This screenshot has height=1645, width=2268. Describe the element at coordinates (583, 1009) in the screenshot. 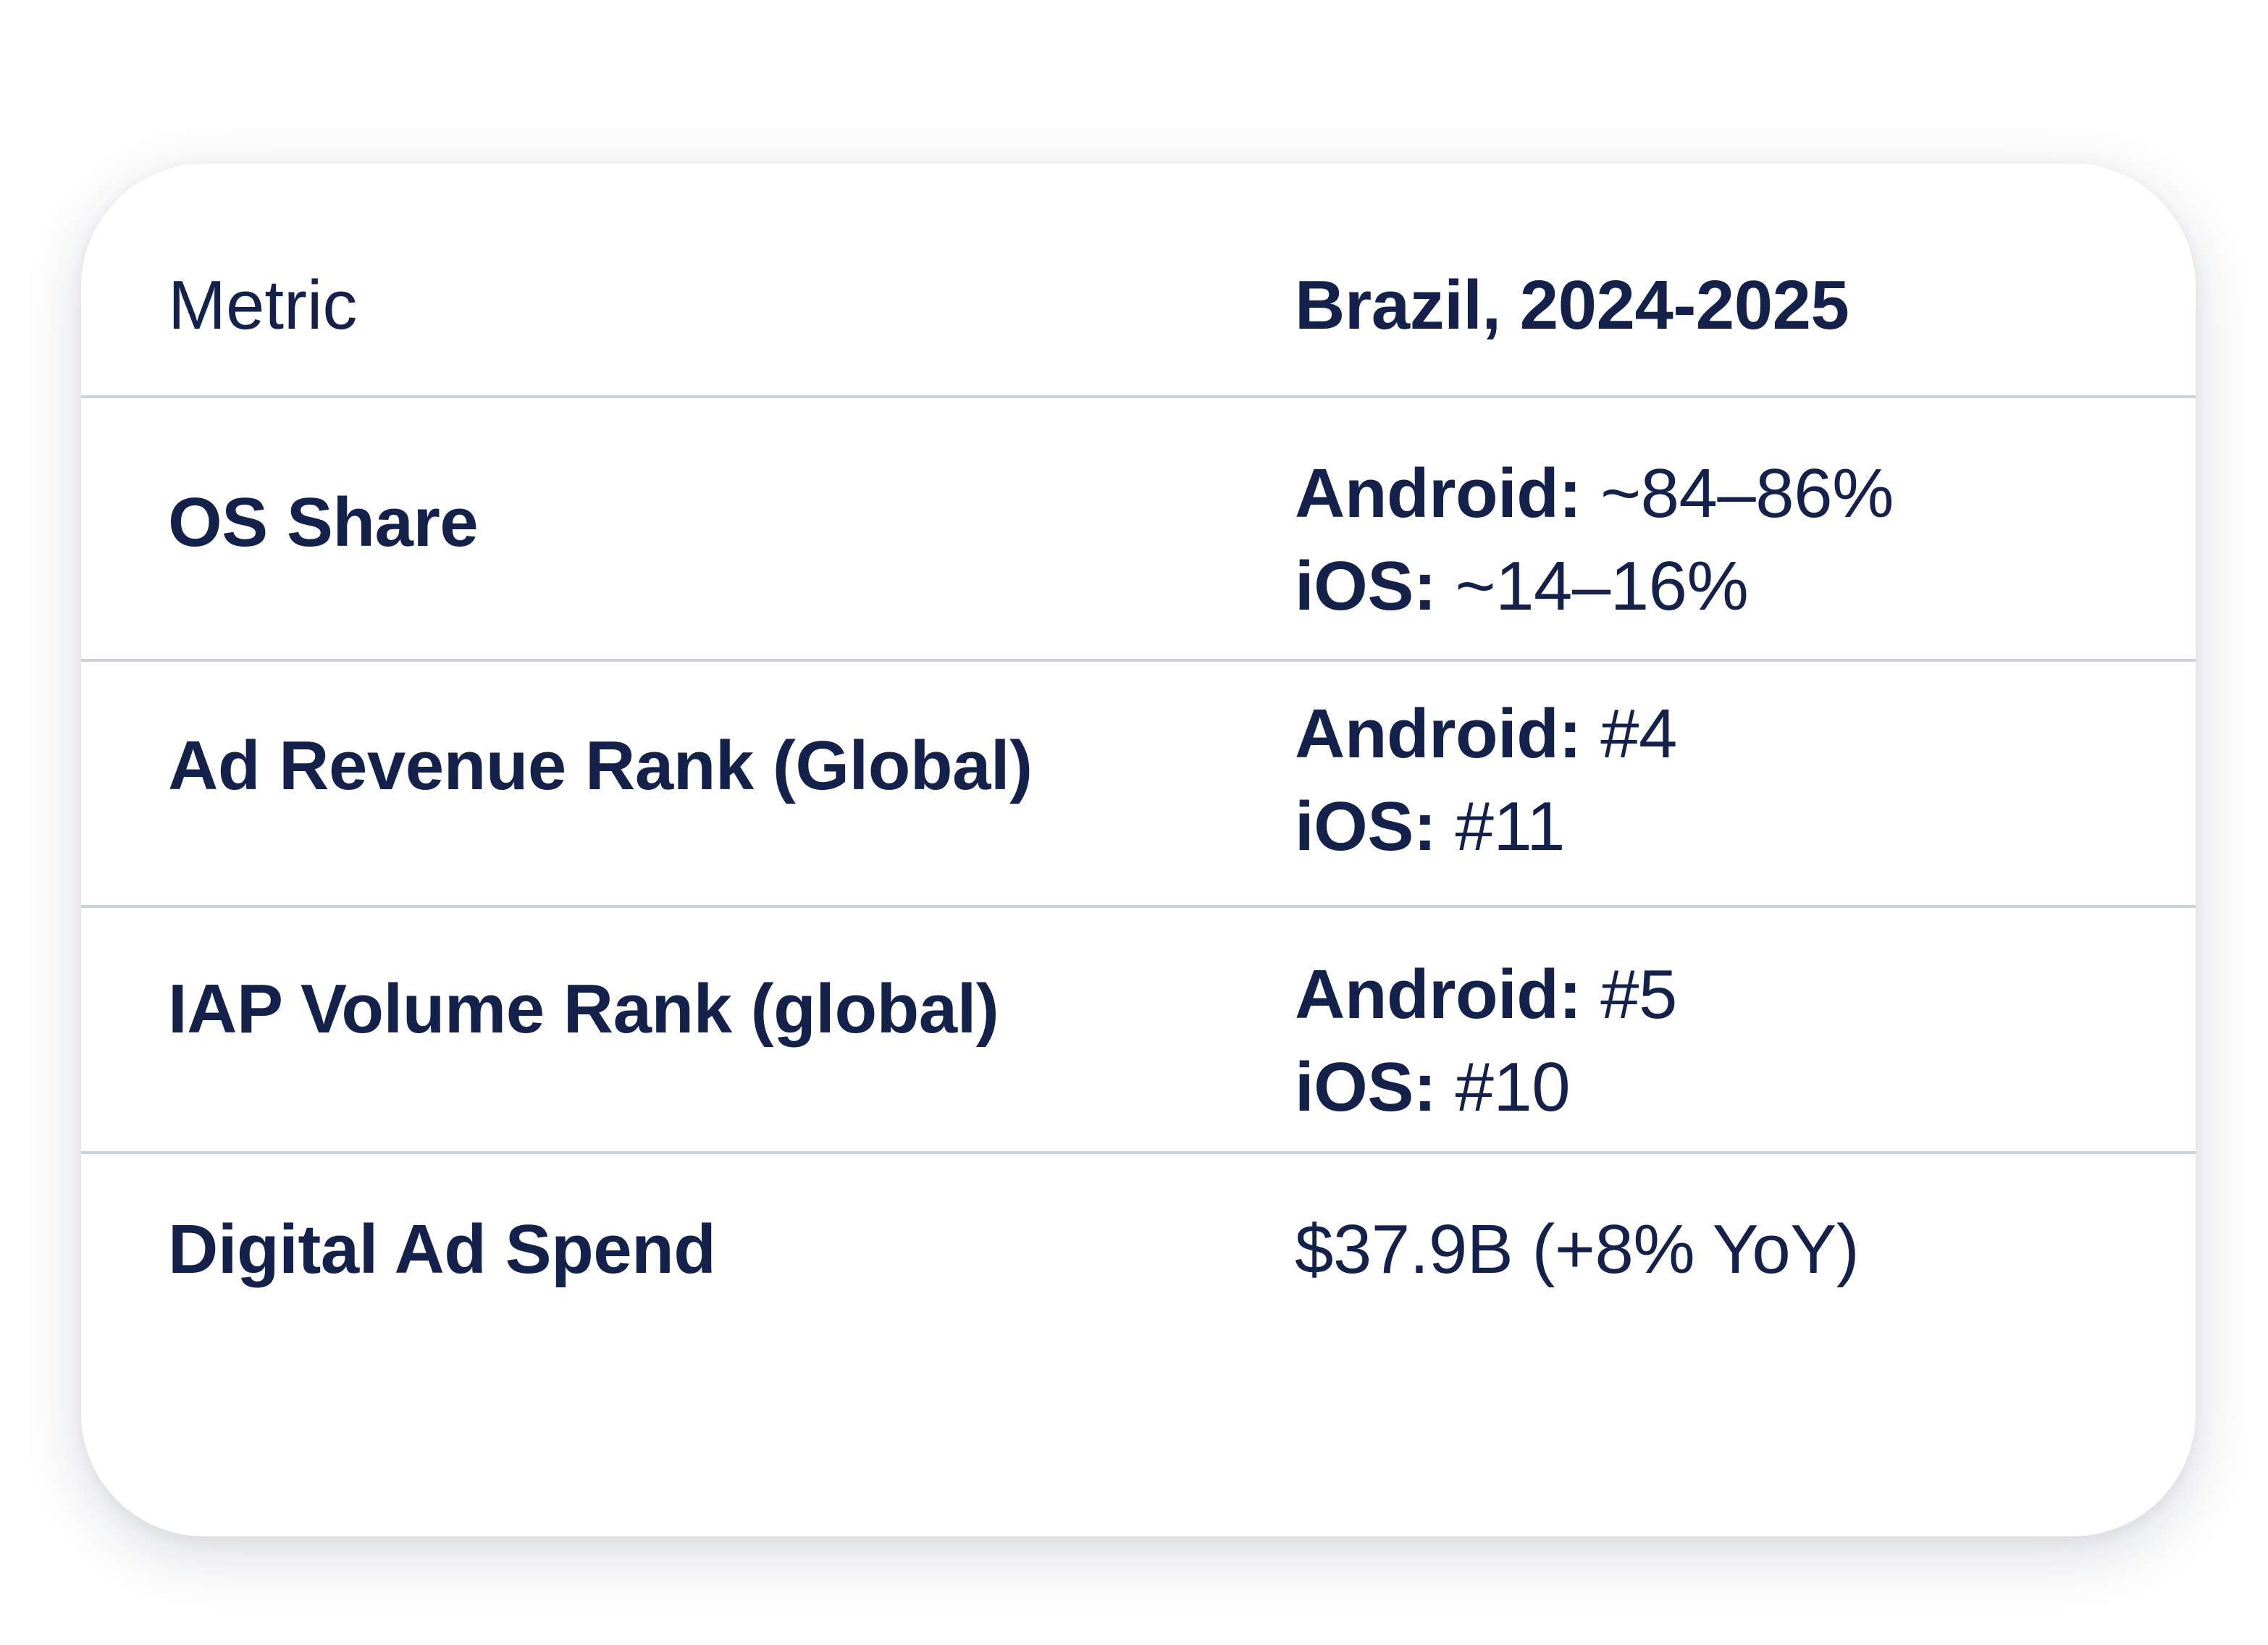

I see `row-iap-volume-metric: IAP Volume Rank (global)` at that location.